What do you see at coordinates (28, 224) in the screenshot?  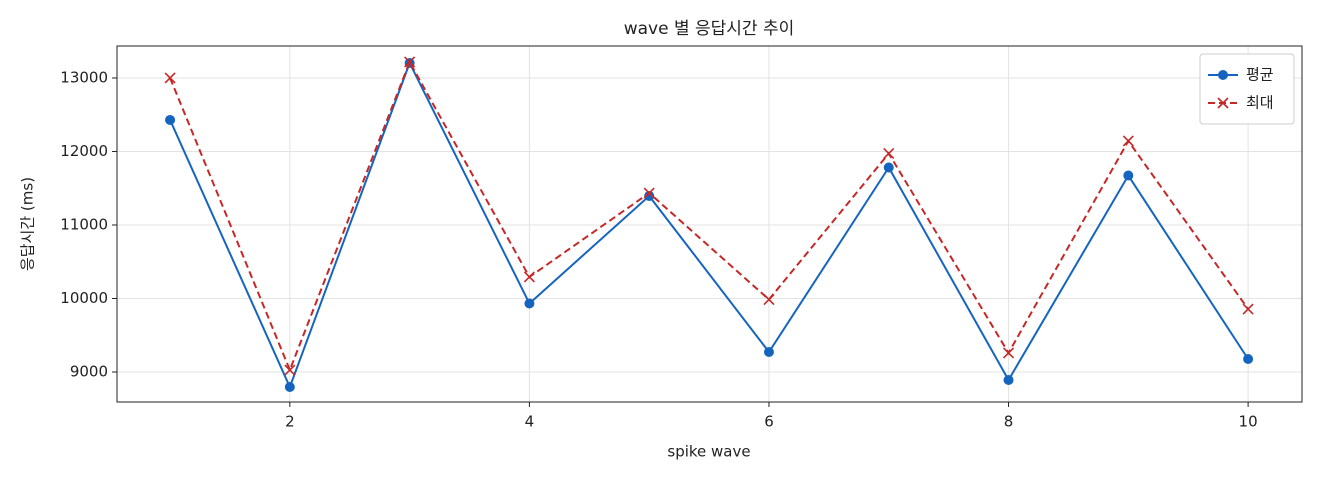 I see `y-axis-label: 응답시간 (ms)` at bounding box center [28, 224].